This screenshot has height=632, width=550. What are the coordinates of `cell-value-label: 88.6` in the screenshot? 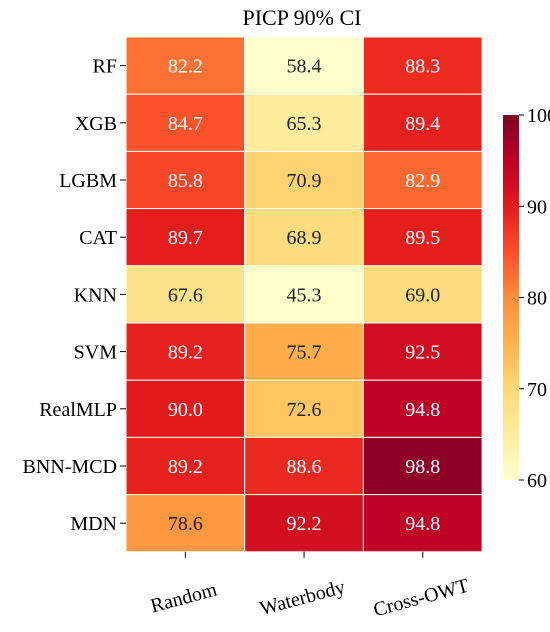 It's located at (304, 467).